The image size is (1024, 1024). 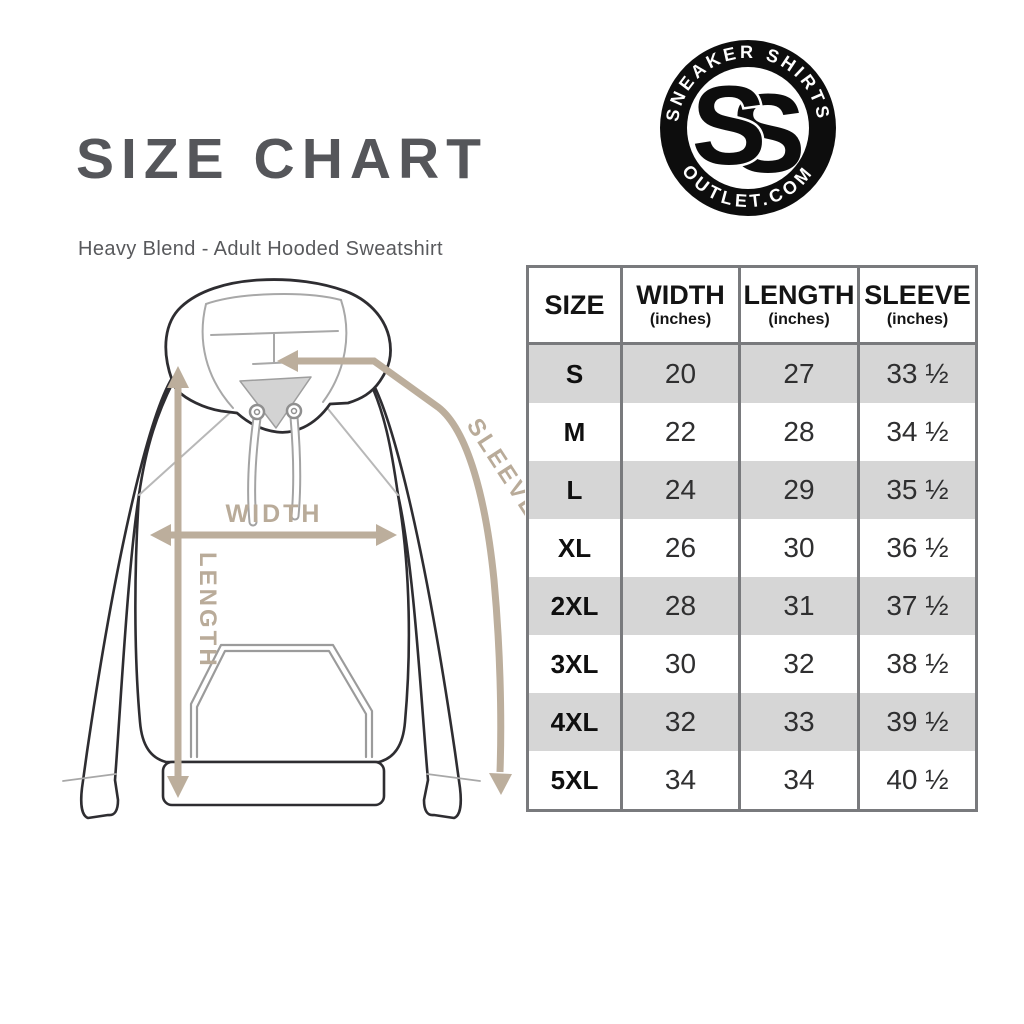 I want to click on length-cell: 32, so click(x=799, y=664).